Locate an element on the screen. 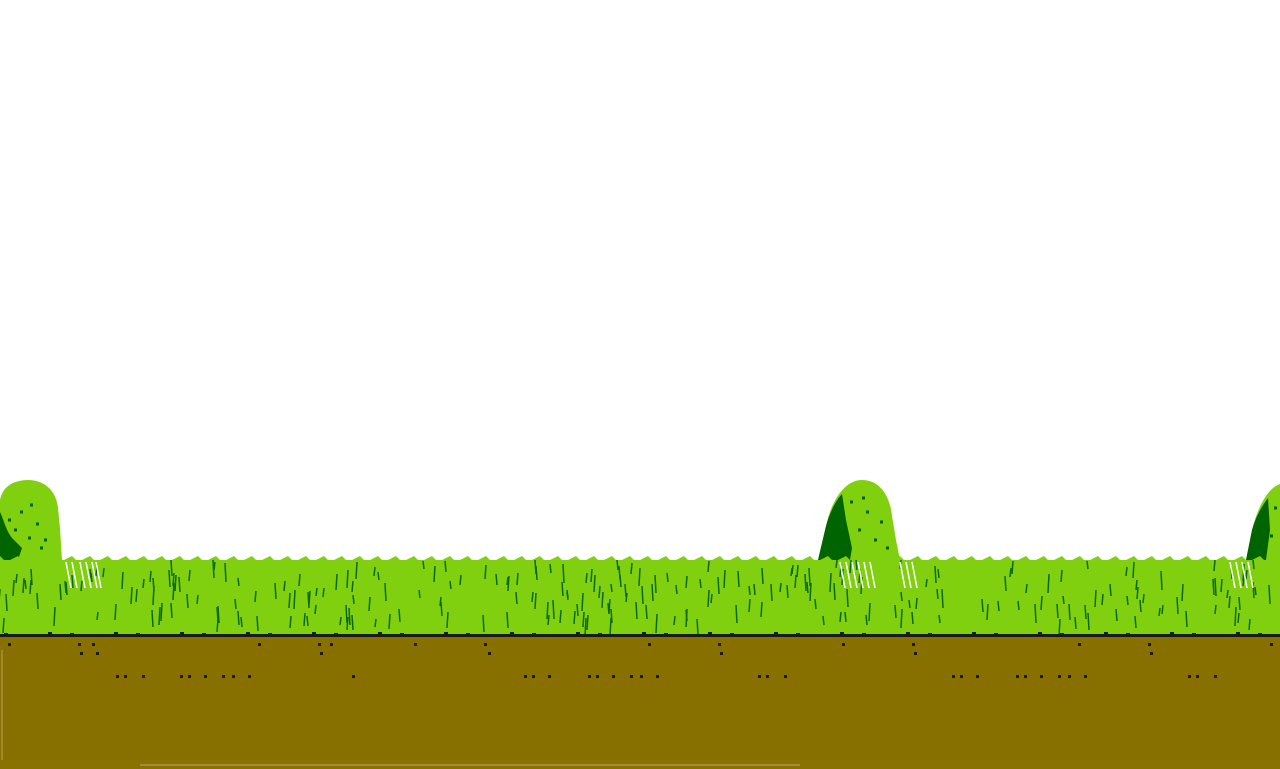 The height and width of the screenshot is (769, 1280). tree-right is located at coordinates (1263, 522).